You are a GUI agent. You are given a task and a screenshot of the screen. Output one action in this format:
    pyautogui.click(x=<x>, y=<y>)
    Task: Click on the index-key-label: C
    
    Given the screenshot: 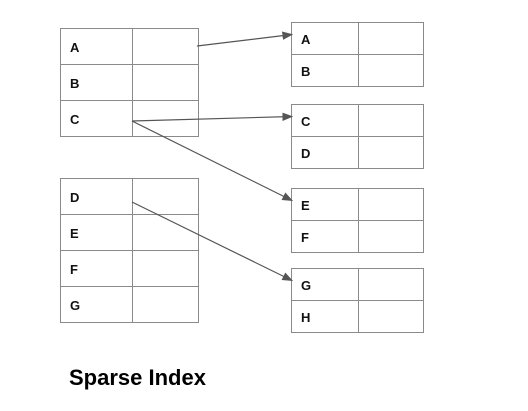 What is the action you would take?
    pyautogui.click(x=75, y=119)
    